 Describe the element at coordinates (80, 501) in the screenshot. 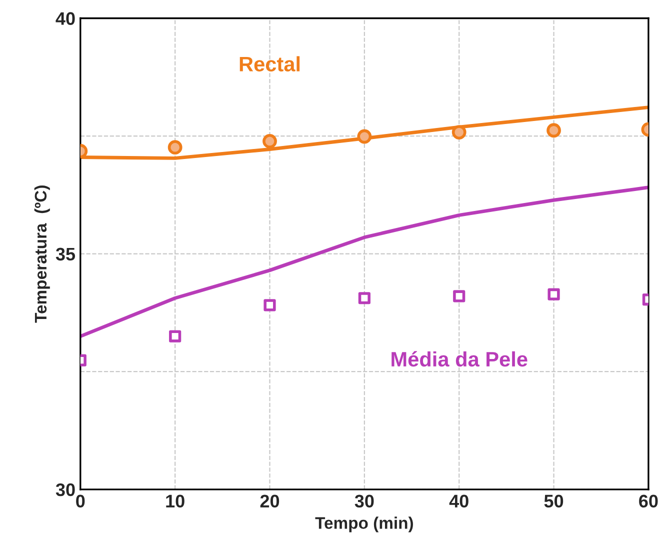

I see `x-tick-label: 0` at that location.